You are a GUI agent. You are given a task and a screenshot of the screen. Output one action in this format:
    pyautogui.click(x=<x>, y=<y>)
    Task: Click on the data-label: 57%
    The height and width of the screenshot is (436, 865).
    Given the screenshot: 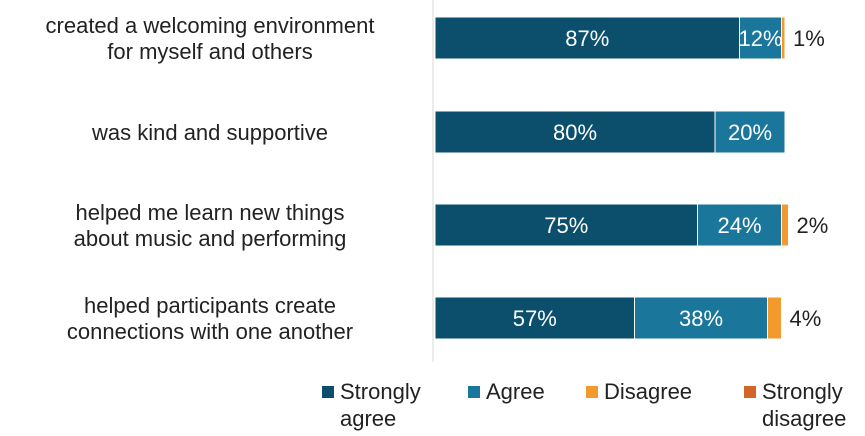 What is the action you would take?
    pyautogui.click(x=535, y=318)
    